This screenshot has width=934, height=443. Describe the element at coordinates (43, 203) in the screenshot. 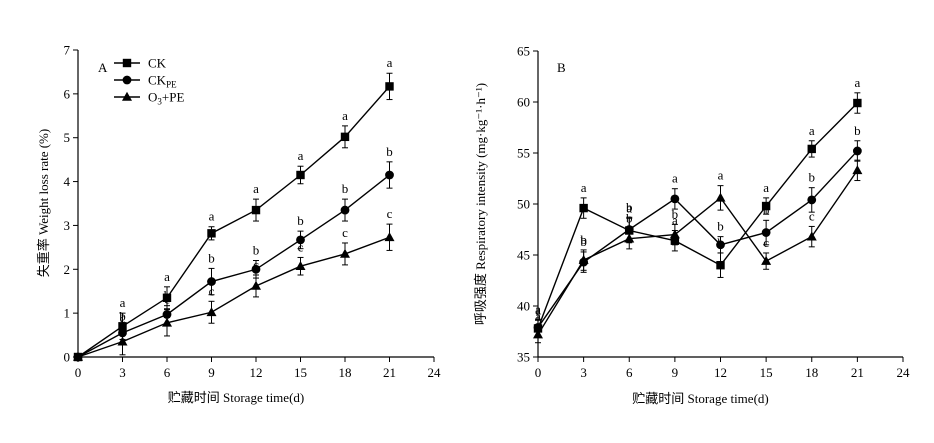

I see `panel-a-y-axis-title: 失重率 Weight loss rate (%)` at that location.